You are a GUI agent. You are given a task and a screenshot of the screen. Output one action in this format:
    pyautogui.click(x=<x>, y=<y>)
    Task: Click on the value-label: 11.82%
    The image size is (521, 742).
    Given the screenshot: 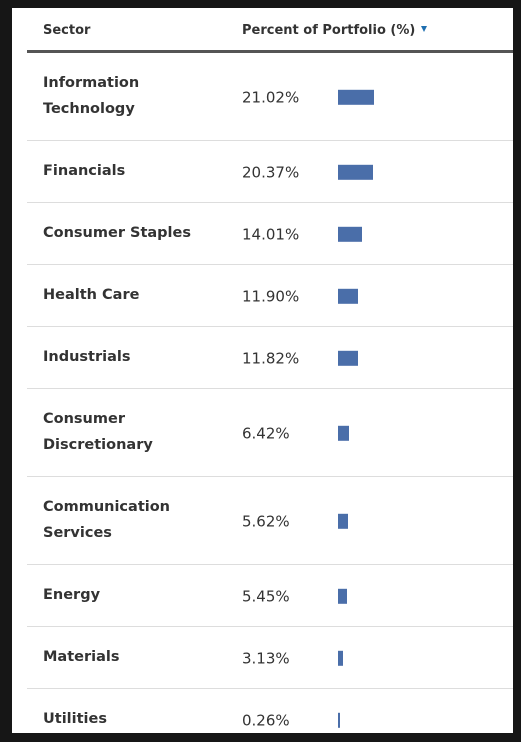 What is the action you would take?
    pyautogui.click(x=271, y=357)
    